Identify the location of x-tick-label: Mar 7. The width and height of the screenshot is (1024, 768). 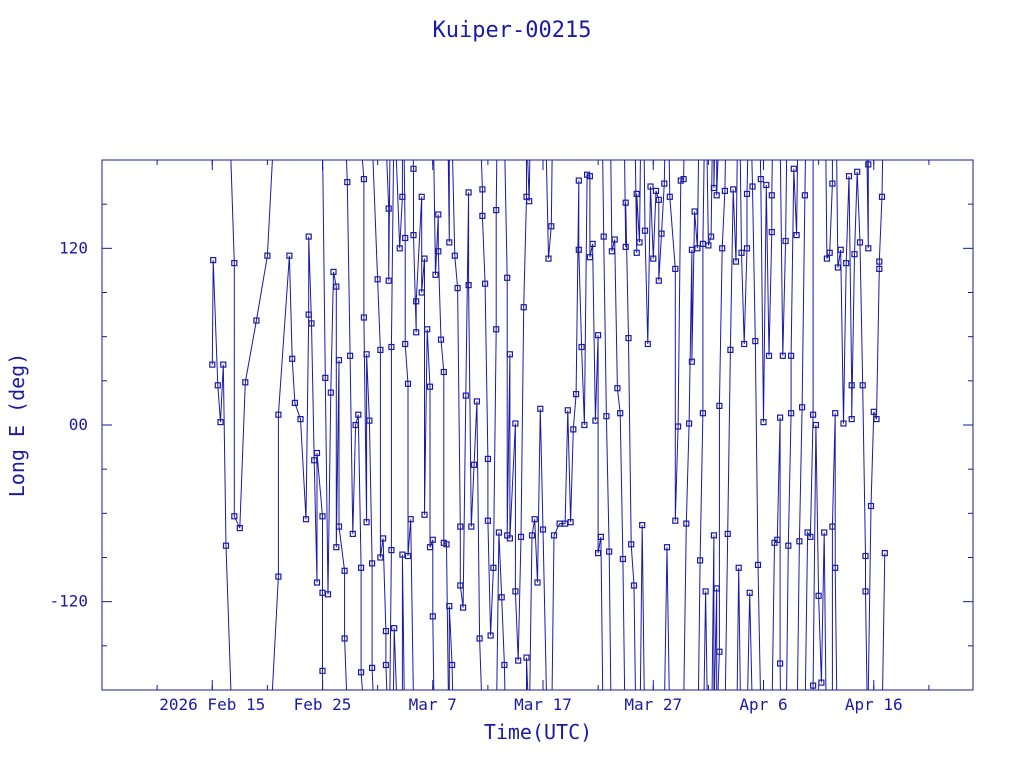
(433, 704).